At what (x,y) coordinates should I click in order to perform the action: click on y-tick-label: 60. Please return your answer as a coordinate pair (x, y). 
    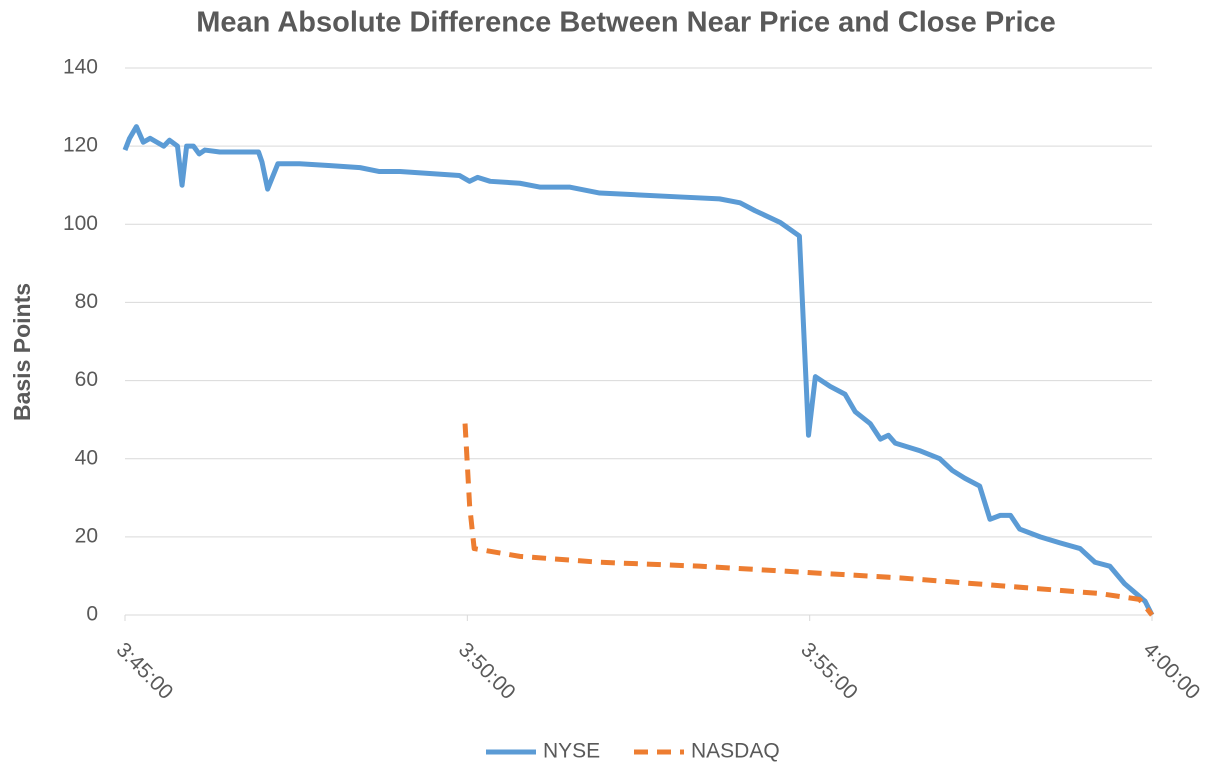
    Looking at the image, I should click on (86, 379).